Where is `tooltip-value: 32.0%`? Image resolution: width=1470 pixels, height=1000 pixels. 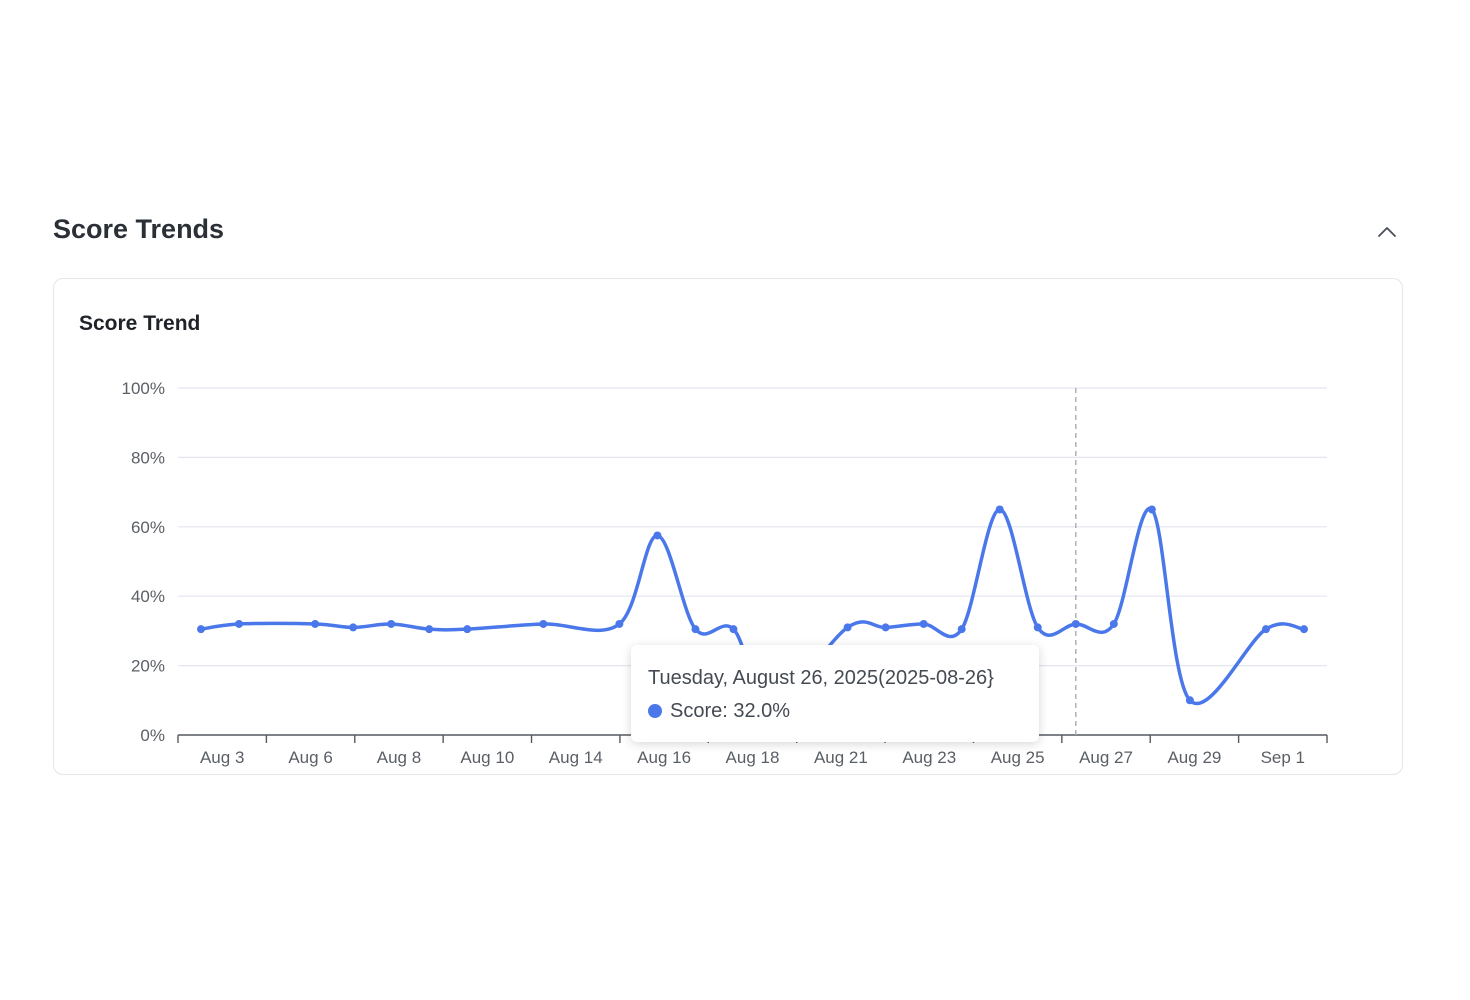
tooltip-value: 32.0% is located at coordinates (762, 711).